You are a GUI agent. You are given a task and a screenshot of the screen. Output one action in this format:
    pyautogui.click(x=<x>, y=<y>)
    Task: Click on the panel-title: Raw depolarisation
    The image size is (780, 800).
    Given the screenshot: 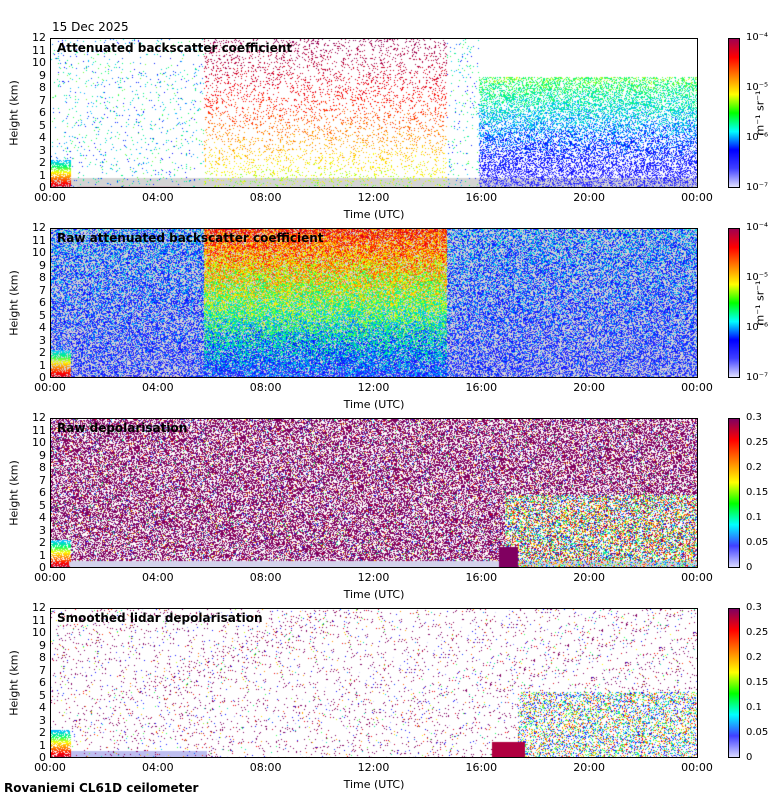 What is the action you would take?
    pyautogui.click(x=122, y=428)
    